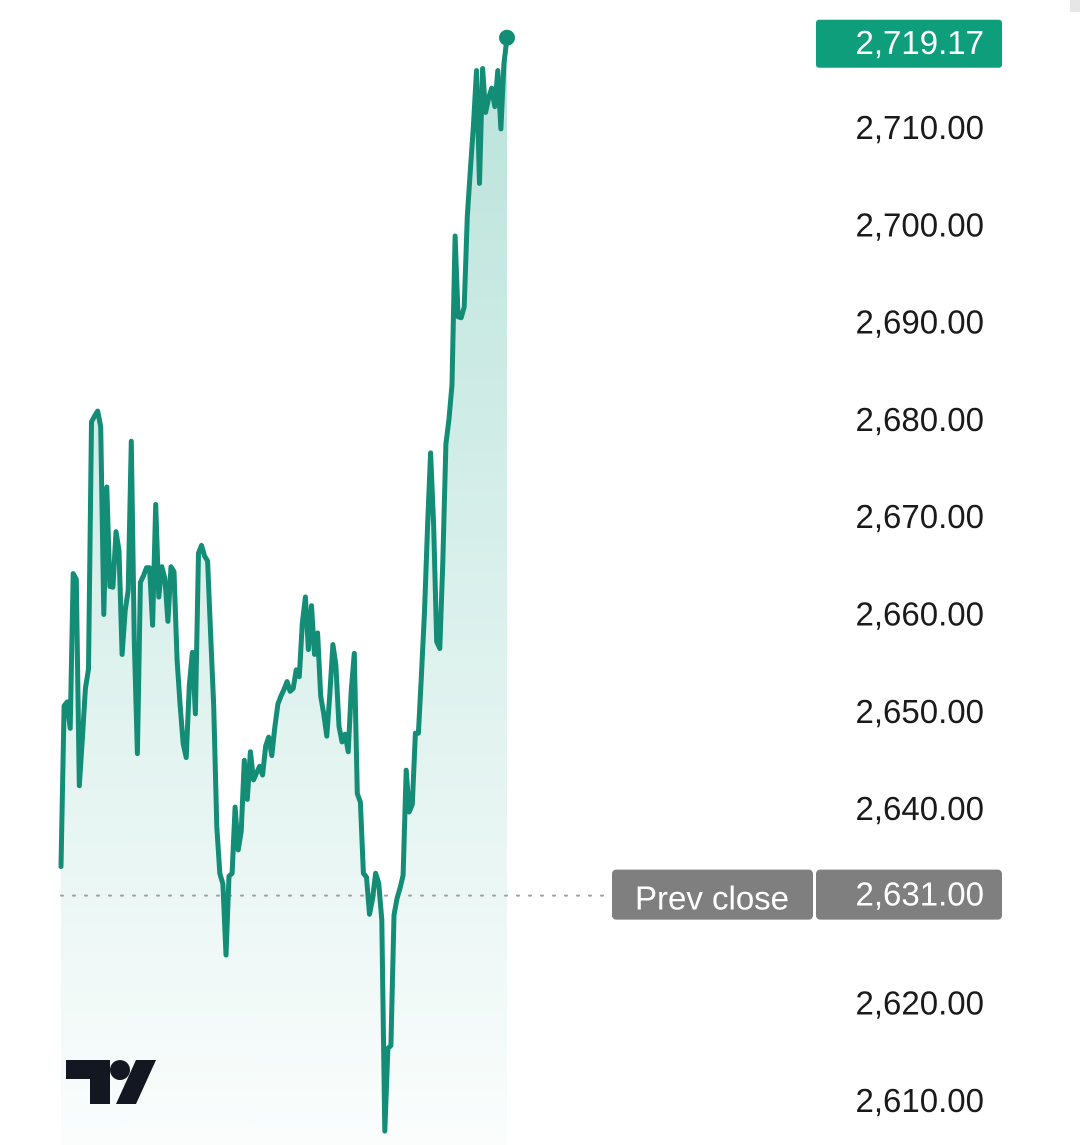 The image size is (1080, 1145). I want to click on price-axis-tick-label: 2,620.00, so click(920, 1003).